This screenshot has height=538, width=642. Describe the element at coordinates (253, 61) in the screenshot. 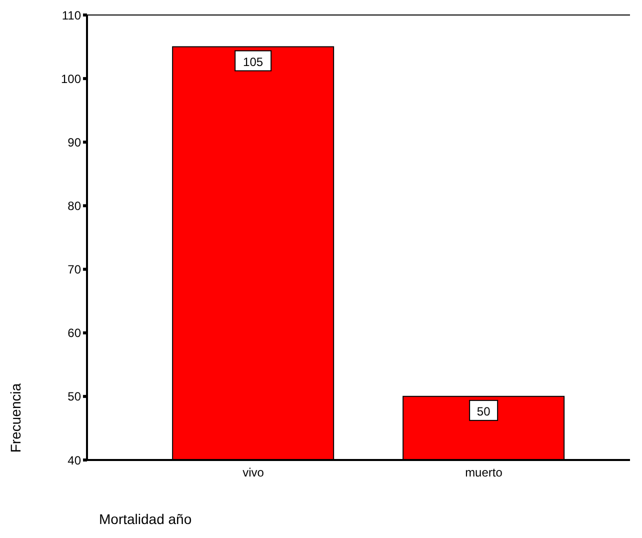

I see `data-label: 105` at that location.